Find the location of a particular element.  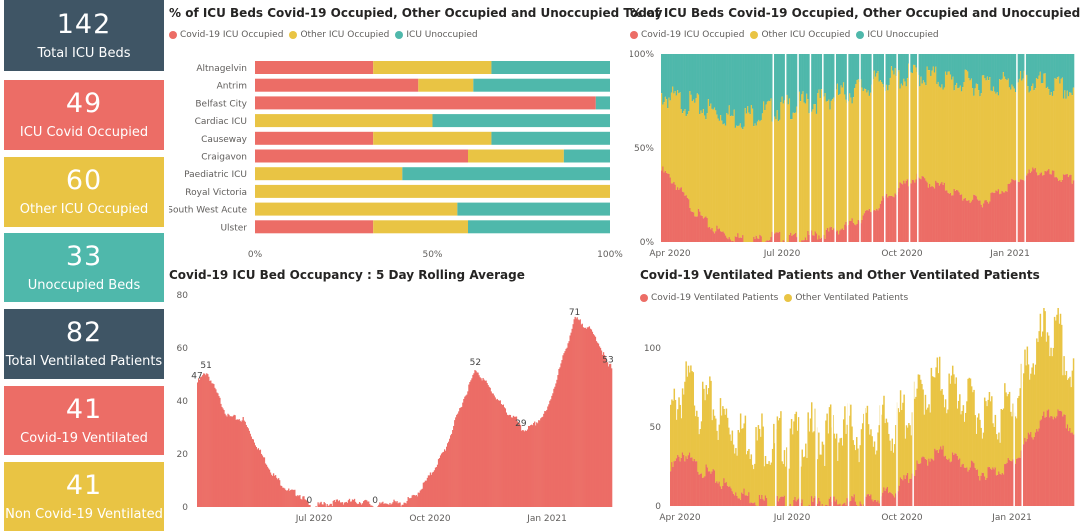

legend-item: Covid-19 Ventilated Patients is located at coordinates (709, 298).